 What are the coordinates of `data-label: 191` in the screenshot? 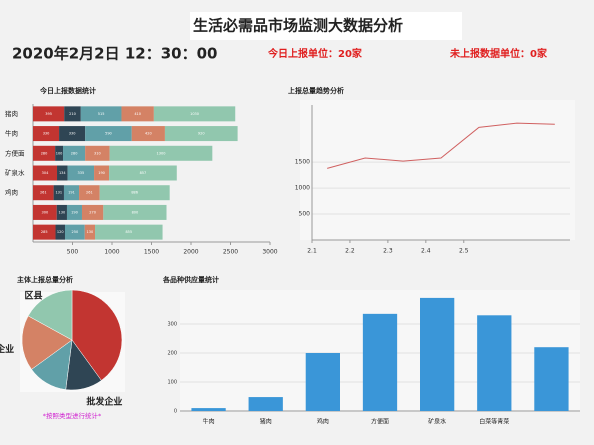 It's located at (71, 193).